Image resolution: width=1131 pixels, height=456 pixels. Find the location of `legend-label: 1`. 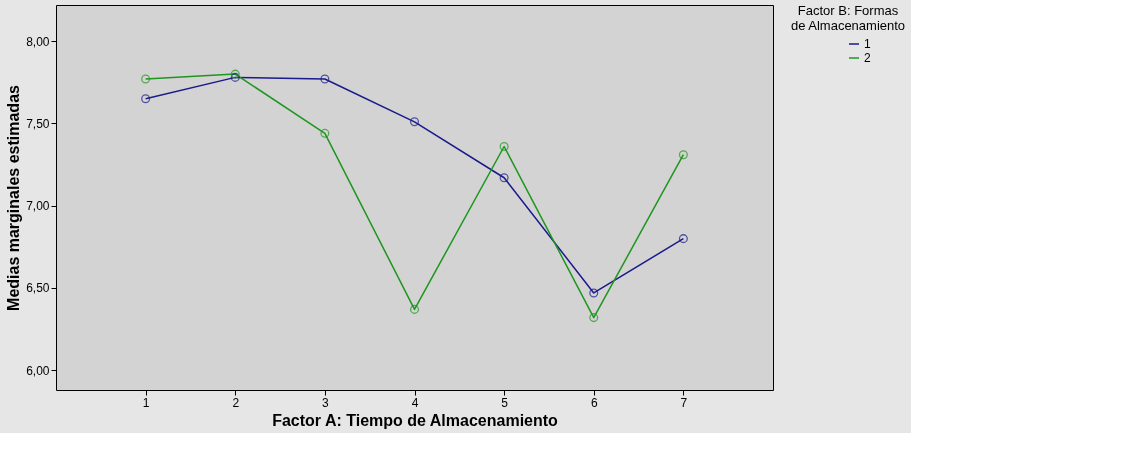

legend-label: 1 is located at coordinates (867, 44).